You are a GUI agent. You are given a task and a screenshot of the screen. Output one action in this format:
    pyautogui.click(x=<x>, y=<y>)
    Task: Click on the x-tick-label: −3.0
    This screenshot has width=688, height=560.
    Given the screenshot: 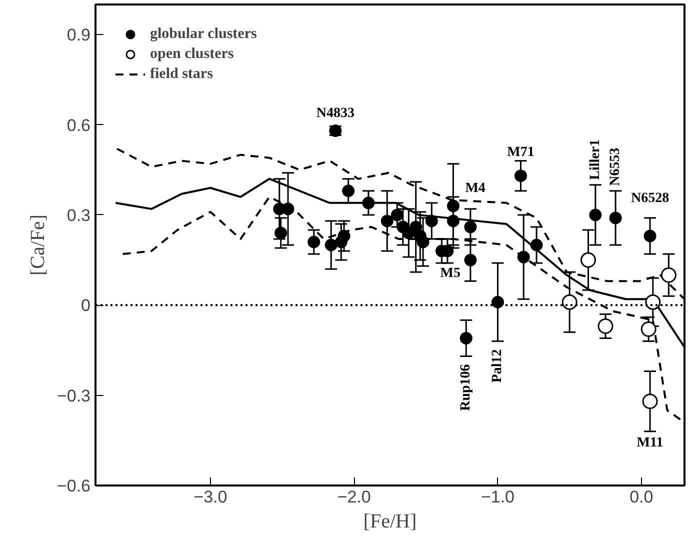 What is the action you would take?
    pyautogui.click(x=211, y=497)
    